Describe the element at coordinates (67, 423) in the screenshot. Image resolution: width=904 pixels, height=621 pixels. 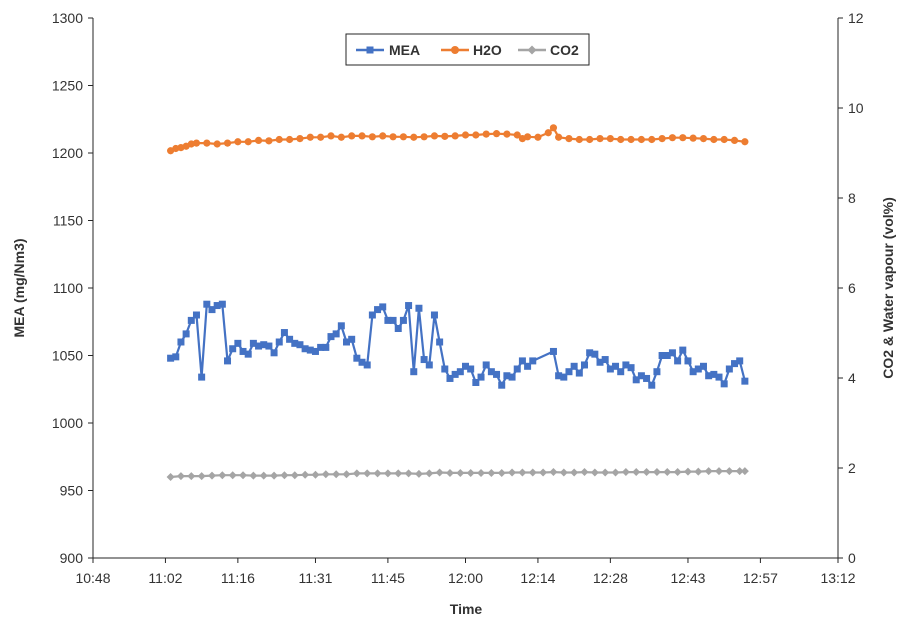
I see `left-tick-label: 1000` at that location.